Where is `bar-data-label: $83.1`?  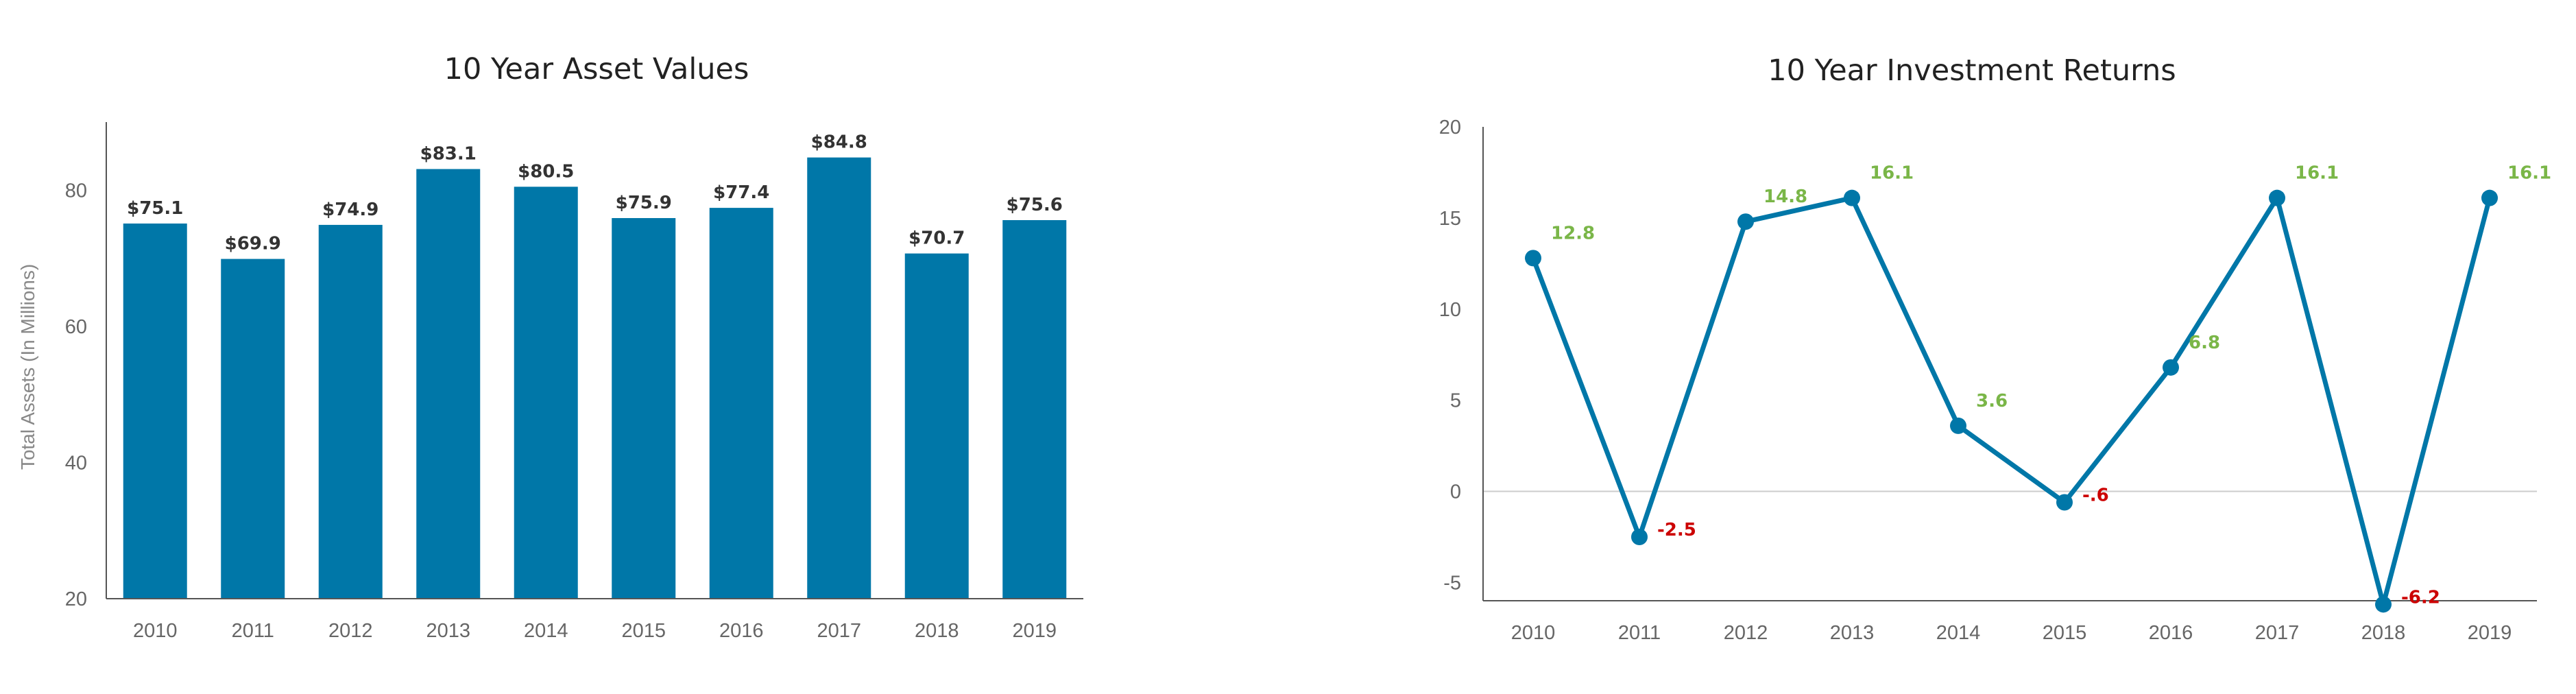 bar-data-label: $83.1 is located at coordinates (449, 154).